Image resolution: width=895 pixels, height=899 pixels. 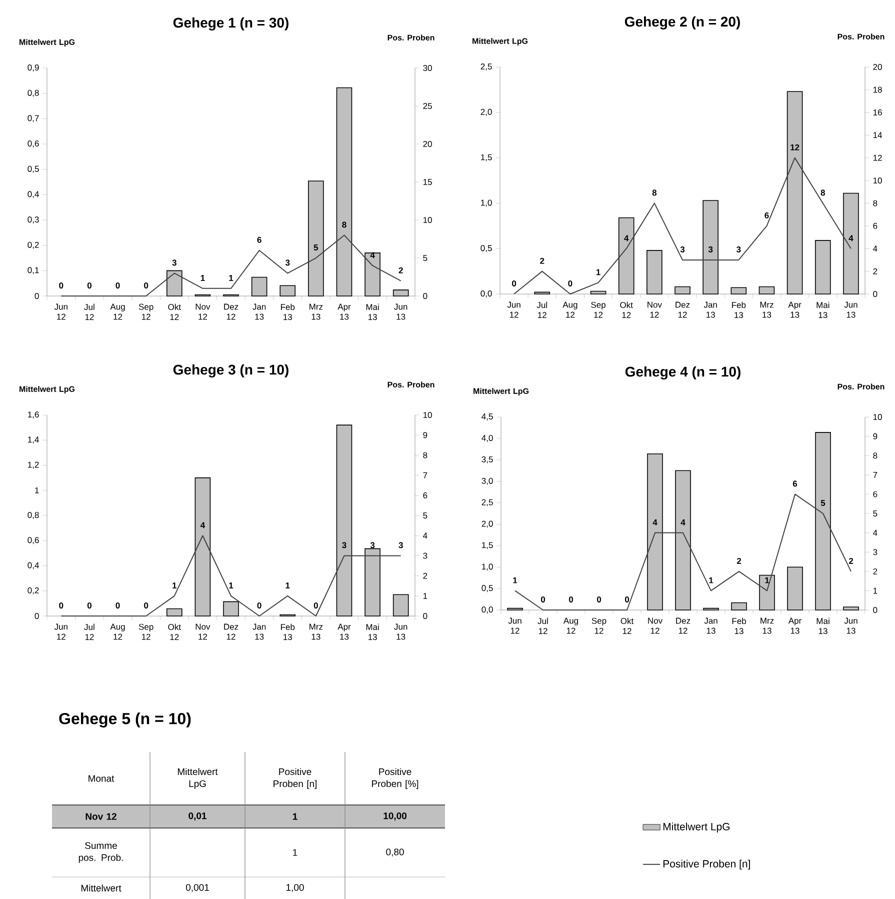 What do you see at coordinates (425, 616) in the screenshot?
I see `y2-tick-label: 0` at bounding box center [425, 616].